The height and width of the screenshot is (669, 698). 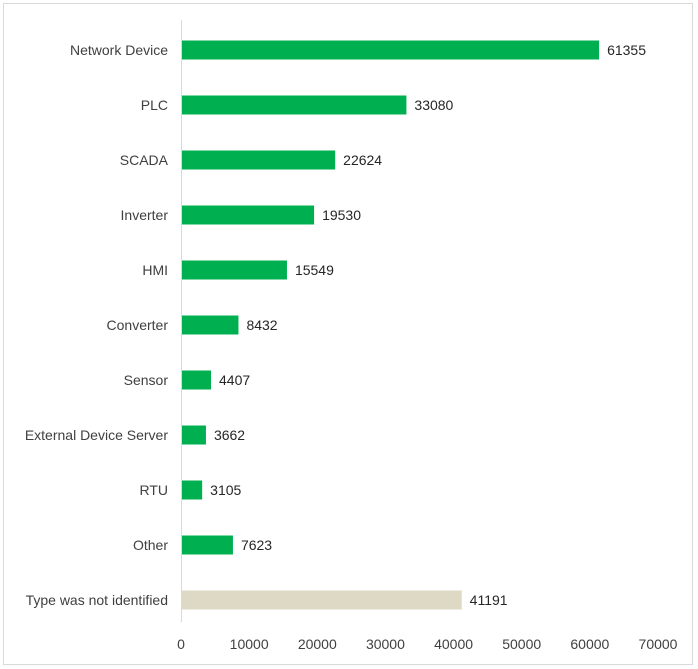 What do you see at coordinates (261, 325) in the screenshot?
I see `value-label: 8432` at bounding box center [261, 325].